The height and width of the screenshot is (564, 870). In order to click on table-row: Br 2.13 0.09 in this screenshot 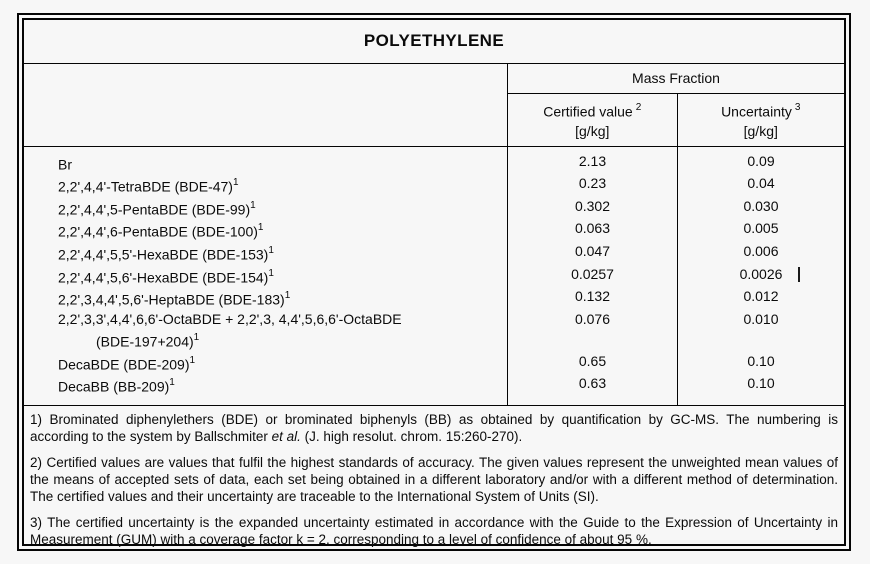, I will do `click(434, 160)`.